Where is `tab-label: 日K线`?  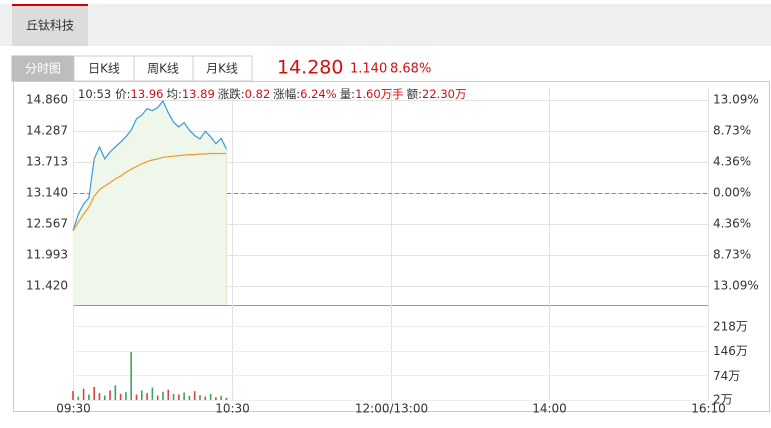
tab-label: 日K线 is located at coordinates (104, 69).